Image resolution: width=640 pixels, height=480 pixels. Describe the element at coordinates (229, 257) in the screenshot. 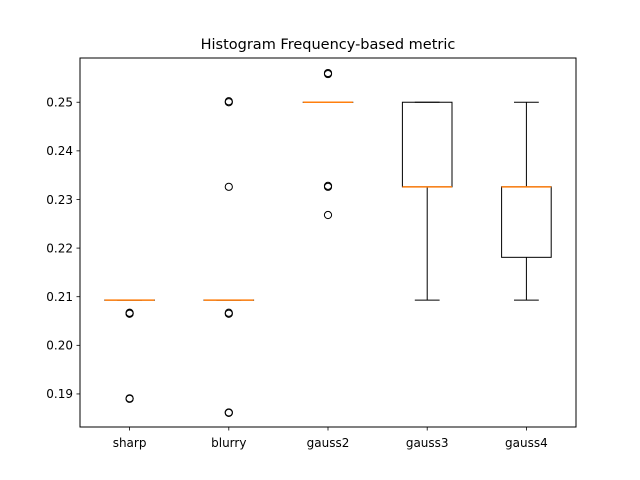

I see `box-group-blurry` at that location.